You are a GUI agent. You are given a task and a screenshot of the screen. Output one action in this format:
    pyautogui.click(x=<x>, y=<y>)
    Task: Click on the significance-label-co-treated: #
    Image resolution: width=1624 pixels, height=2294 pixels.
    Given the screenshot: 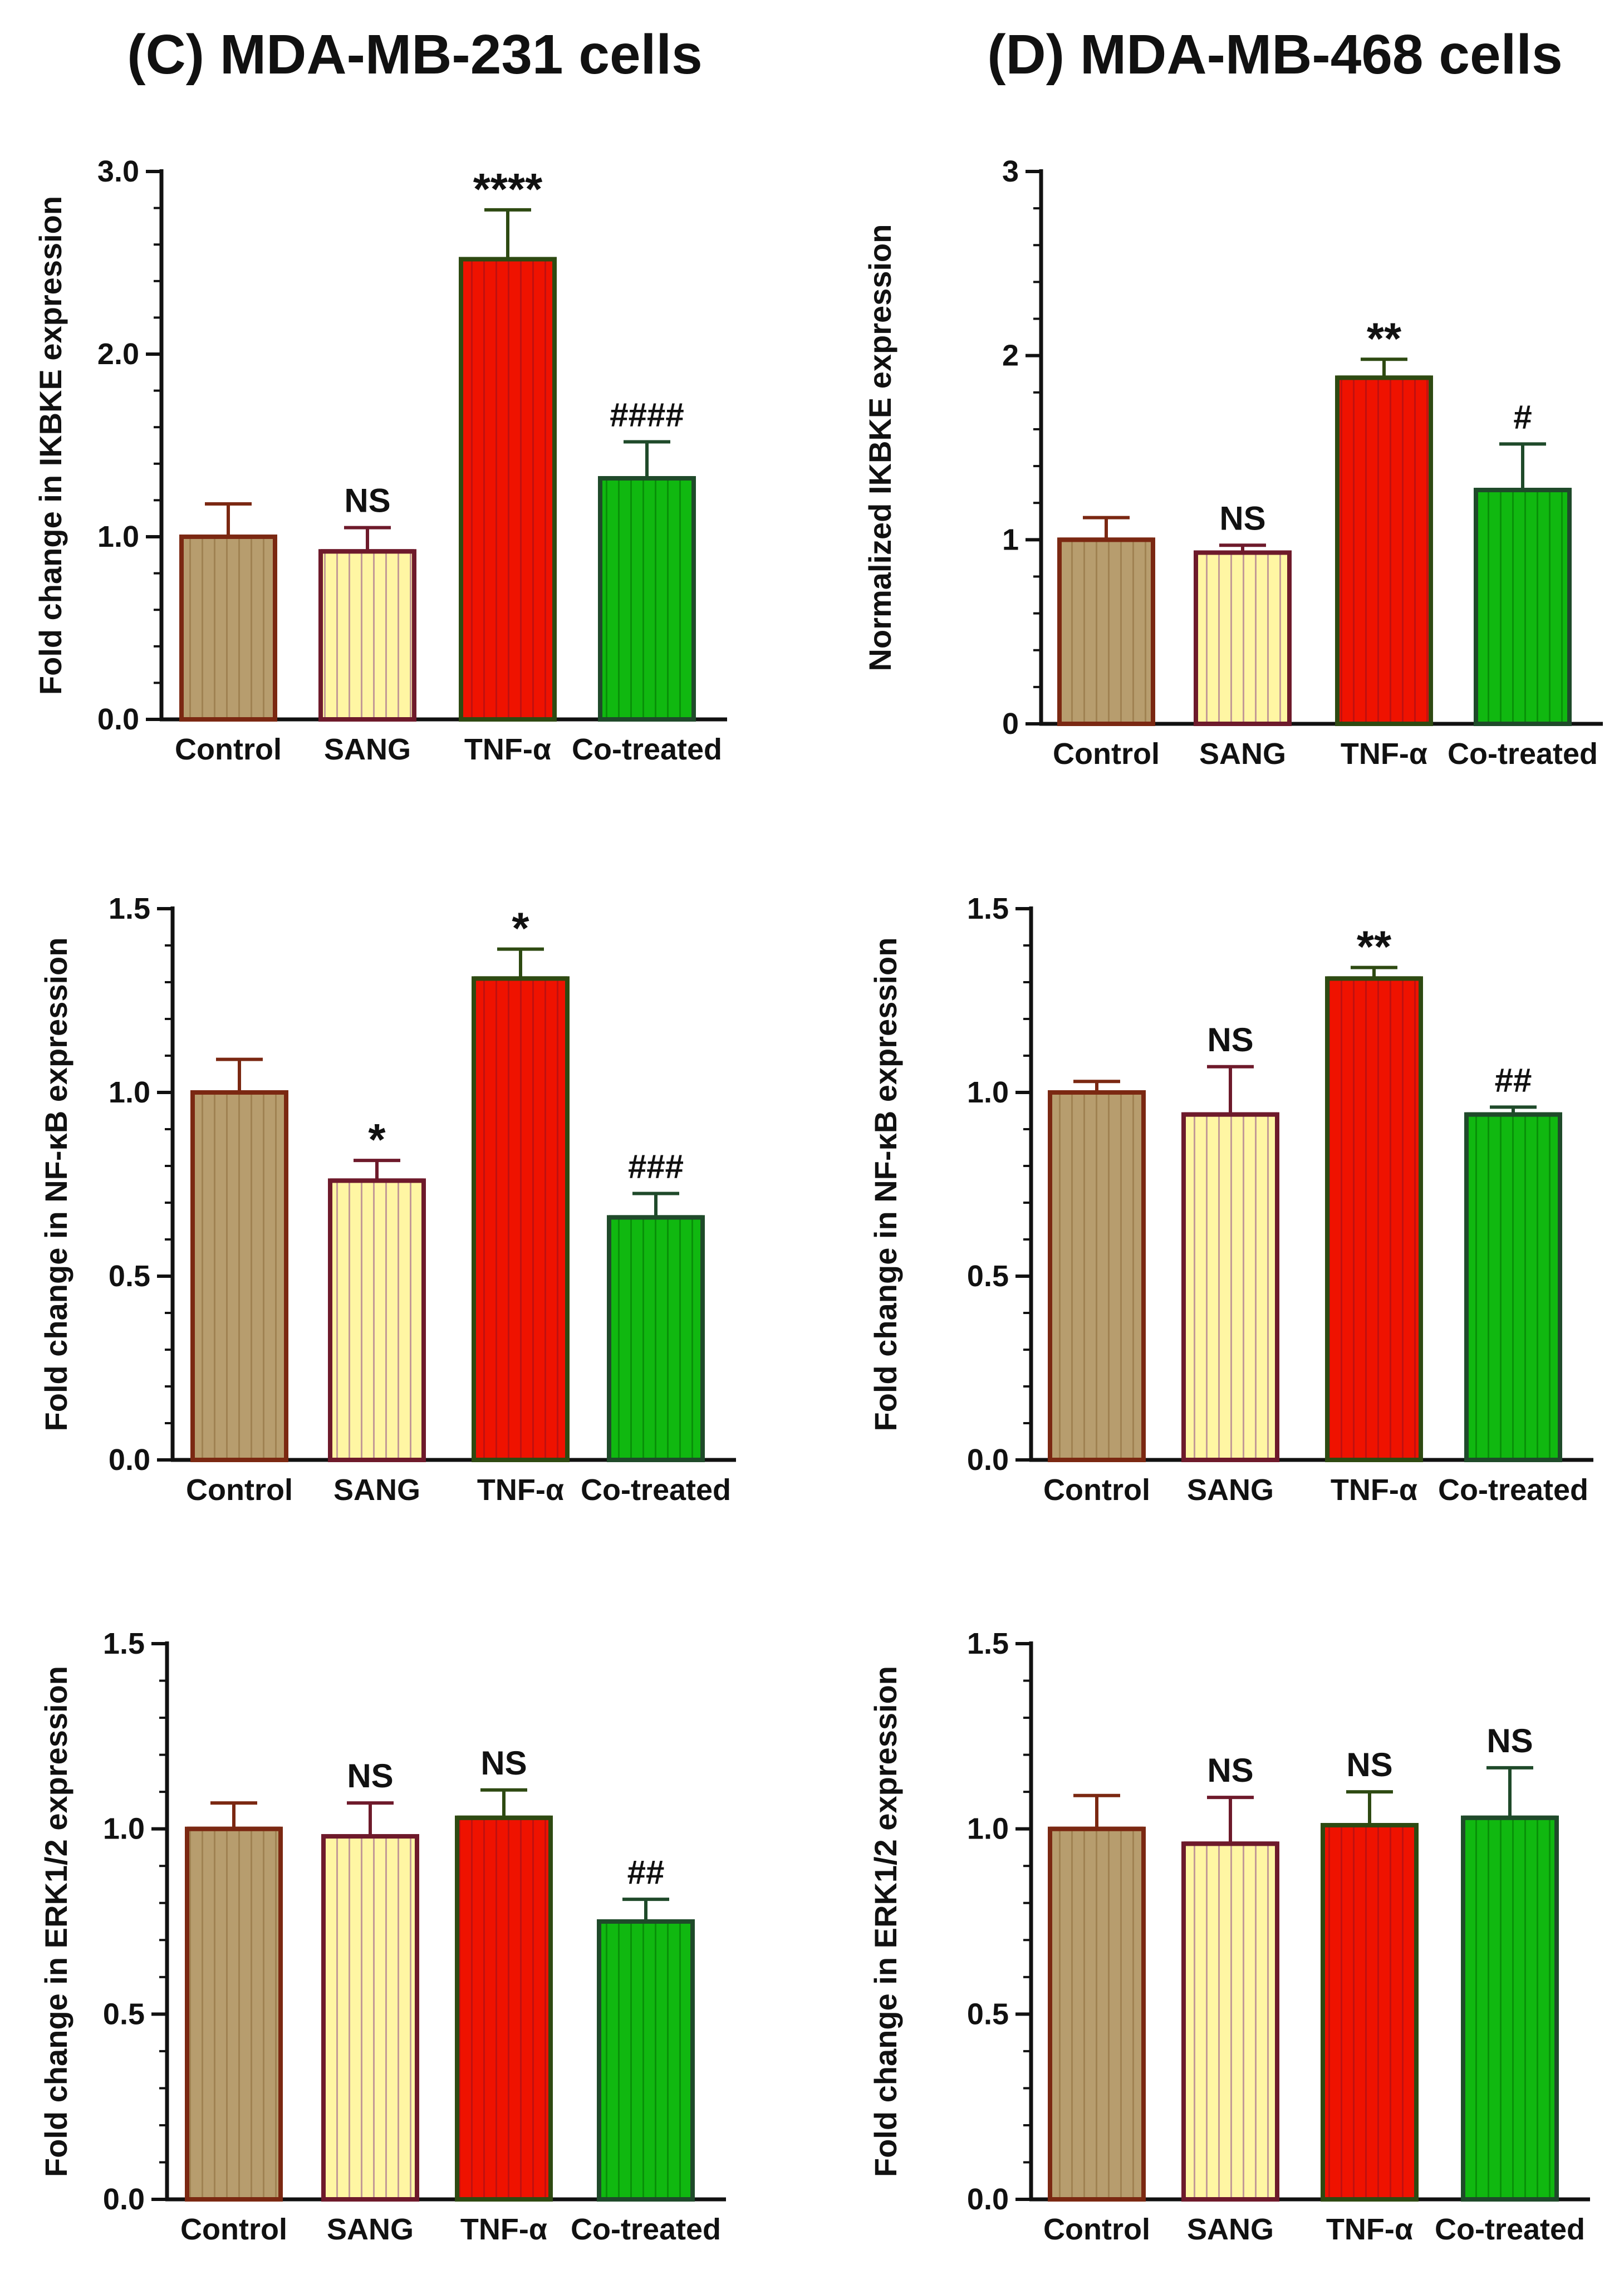 What is the action you would take?
    pyautogui.click(x=1522, y=416)
    